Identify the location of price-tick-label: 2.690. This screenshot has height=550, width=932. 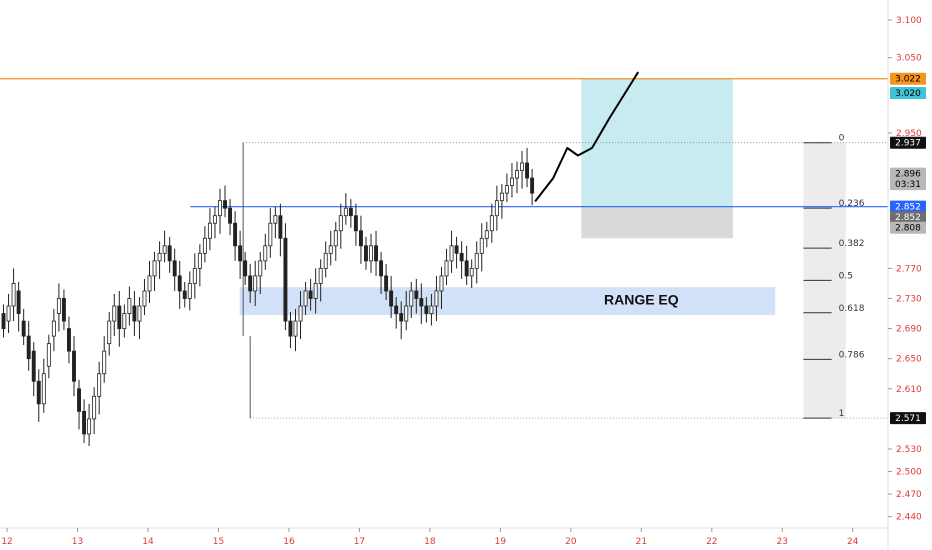
(909, 330).